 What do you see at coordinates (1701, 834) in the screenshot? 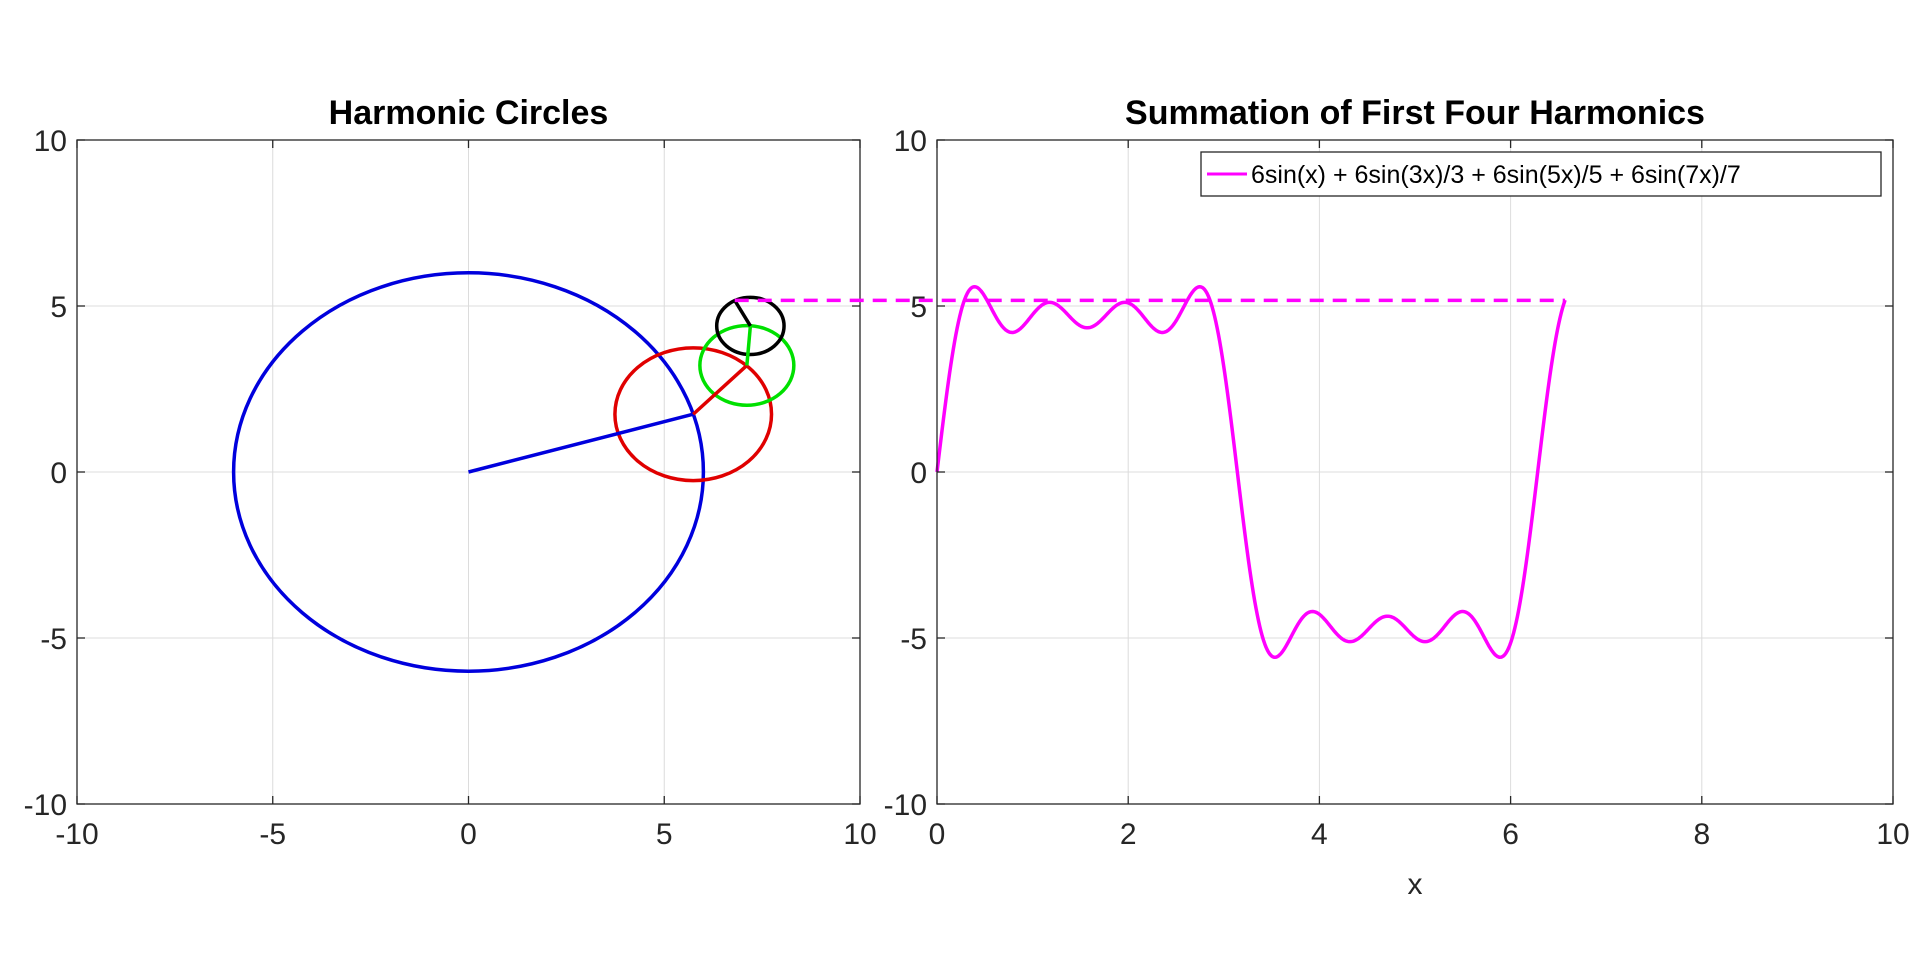
I see `x-tick-label: 8` at bounding box center [1701, 834].